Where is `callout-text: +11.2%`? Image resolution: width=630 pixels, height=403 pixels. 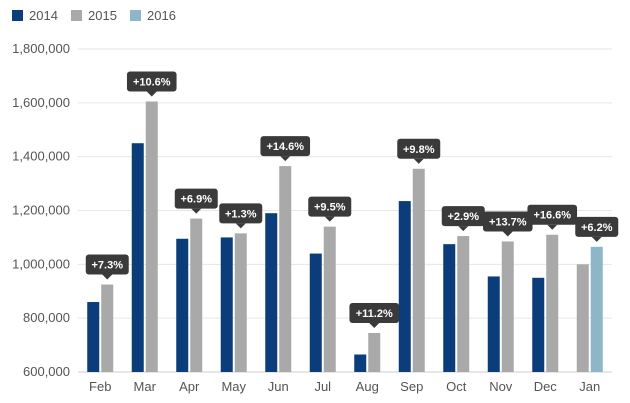
callout-text: +11.2% is located at coordinates (374, 314).